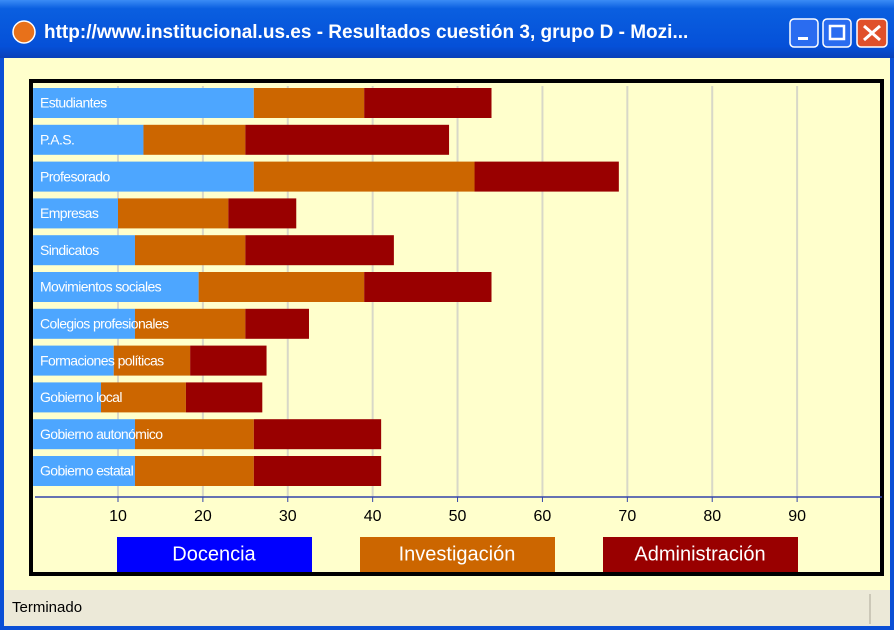 The height and width of the screenshot is (635, 894). I want to click on maximize-button, so click(837, 33).